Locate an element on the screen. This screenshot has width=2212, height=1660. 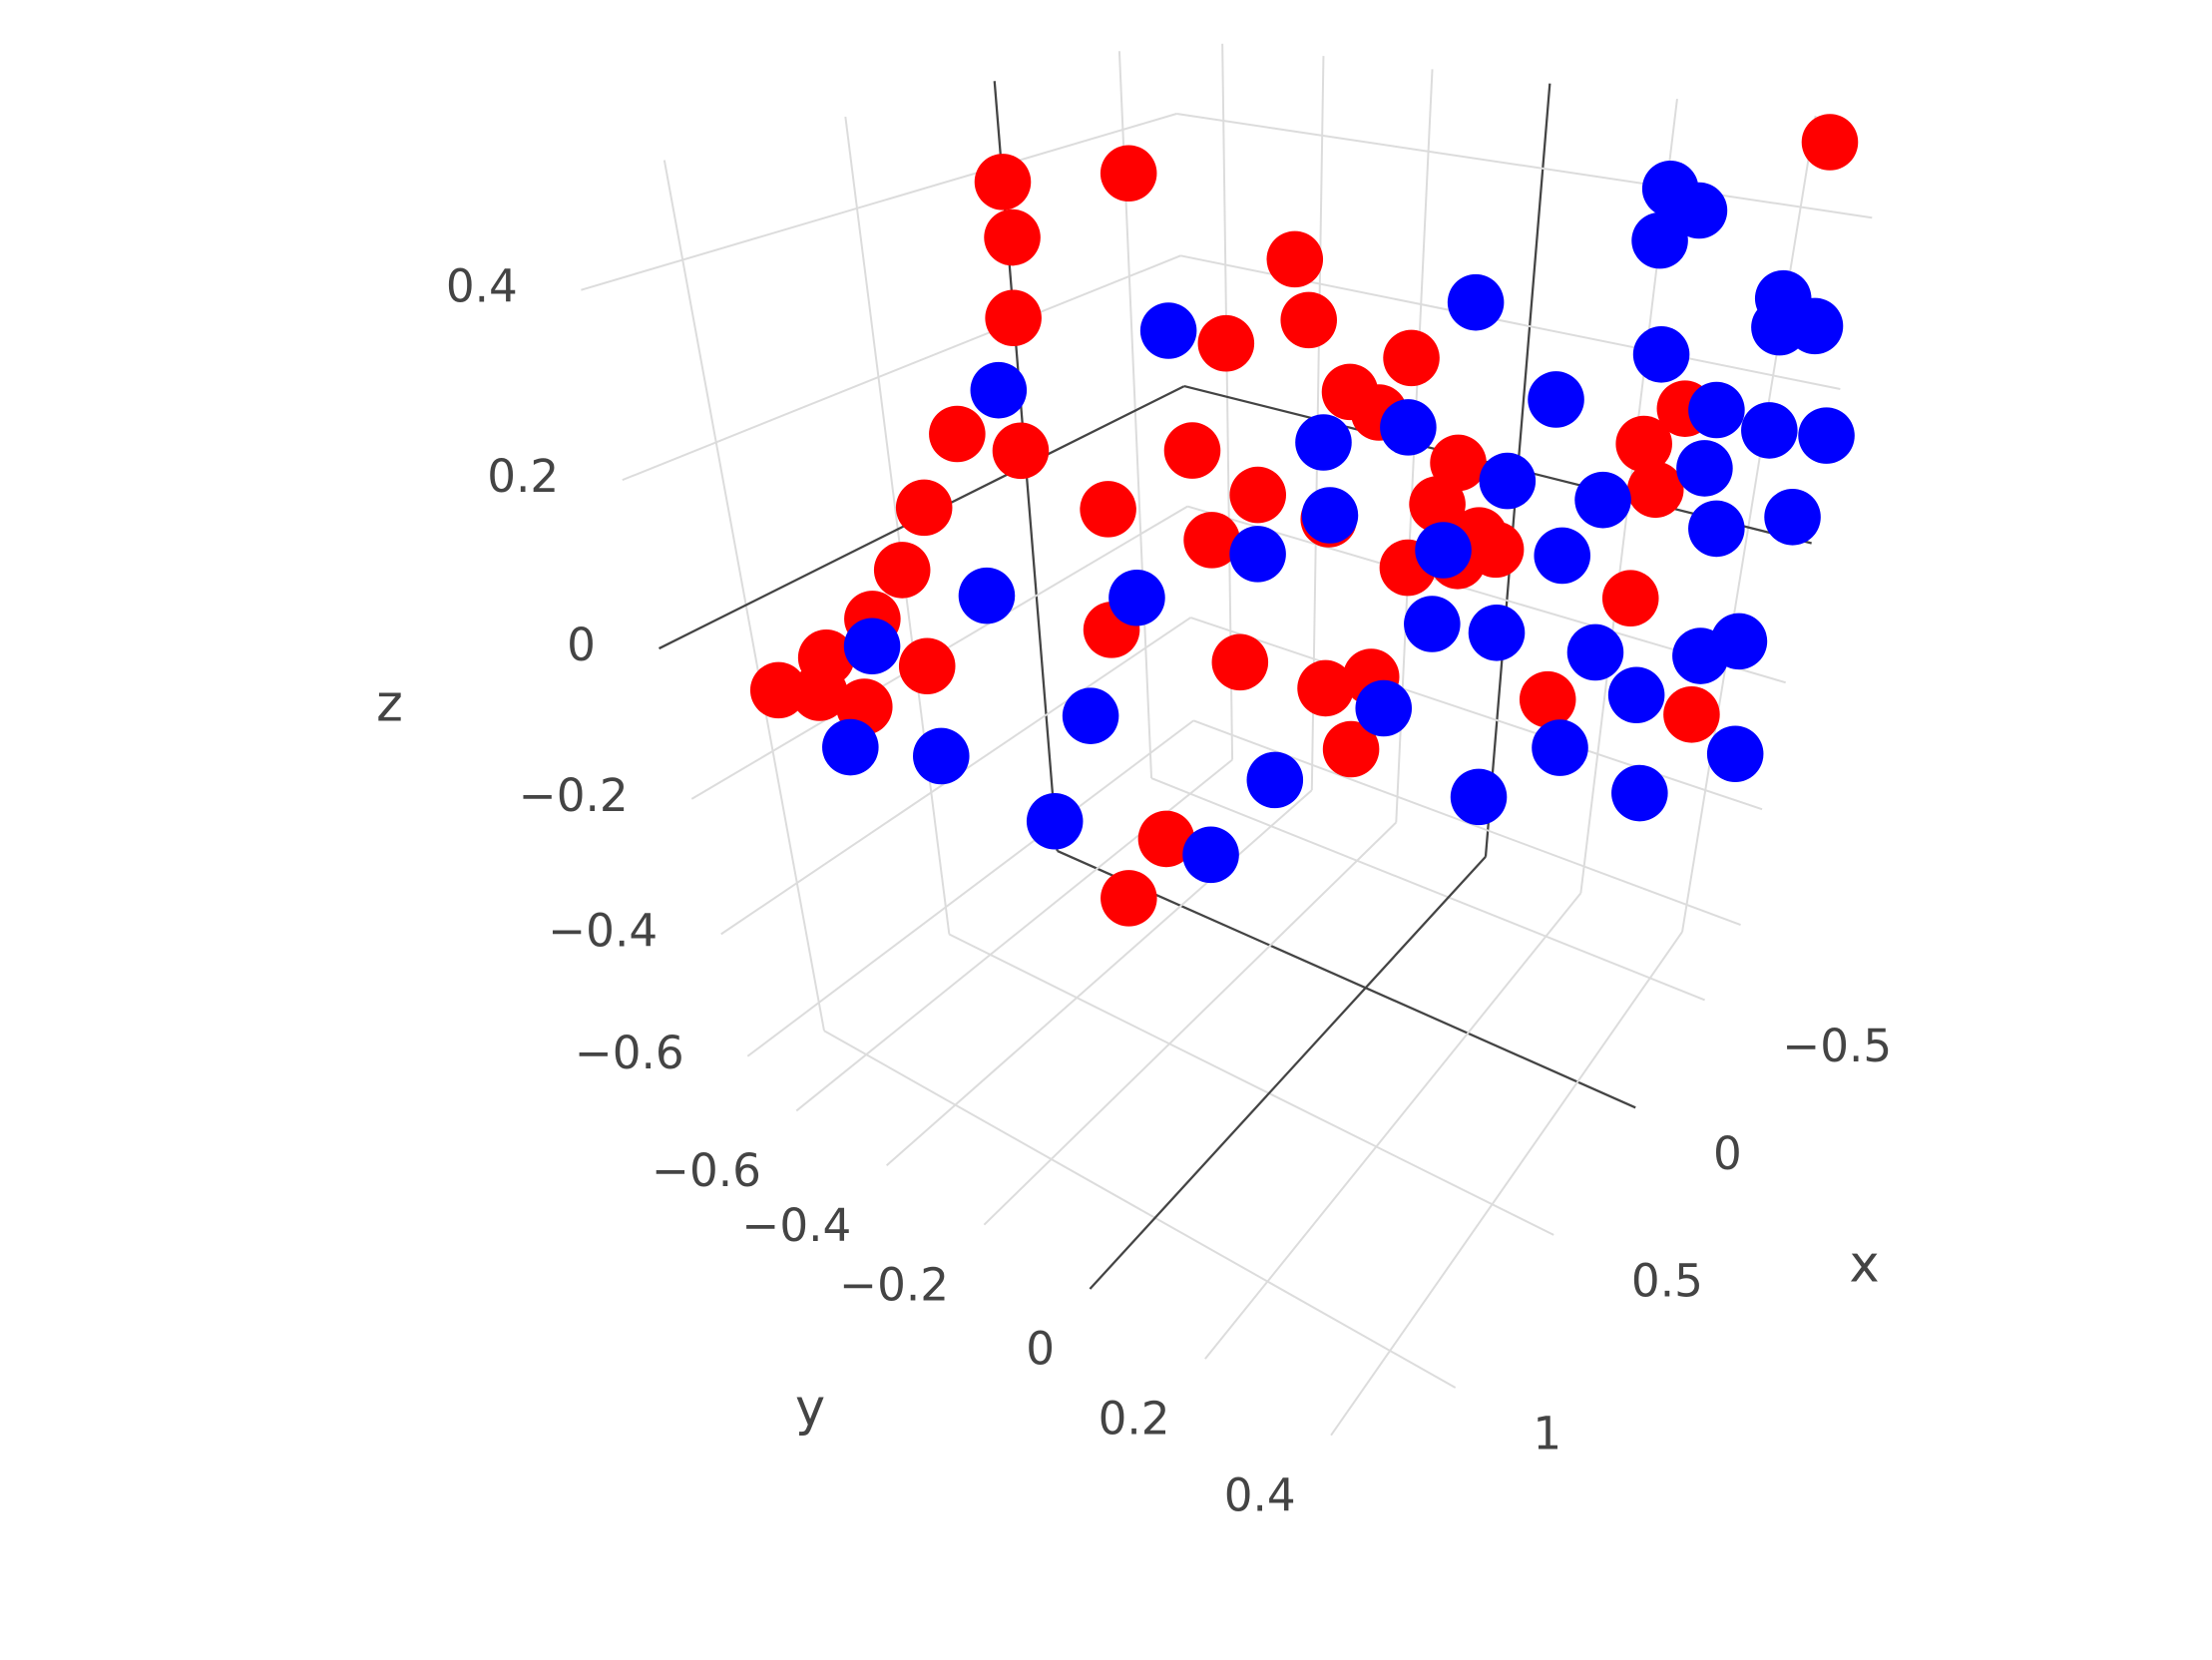
z-tick-label: 0.4 is located at coordinates (482, 286).